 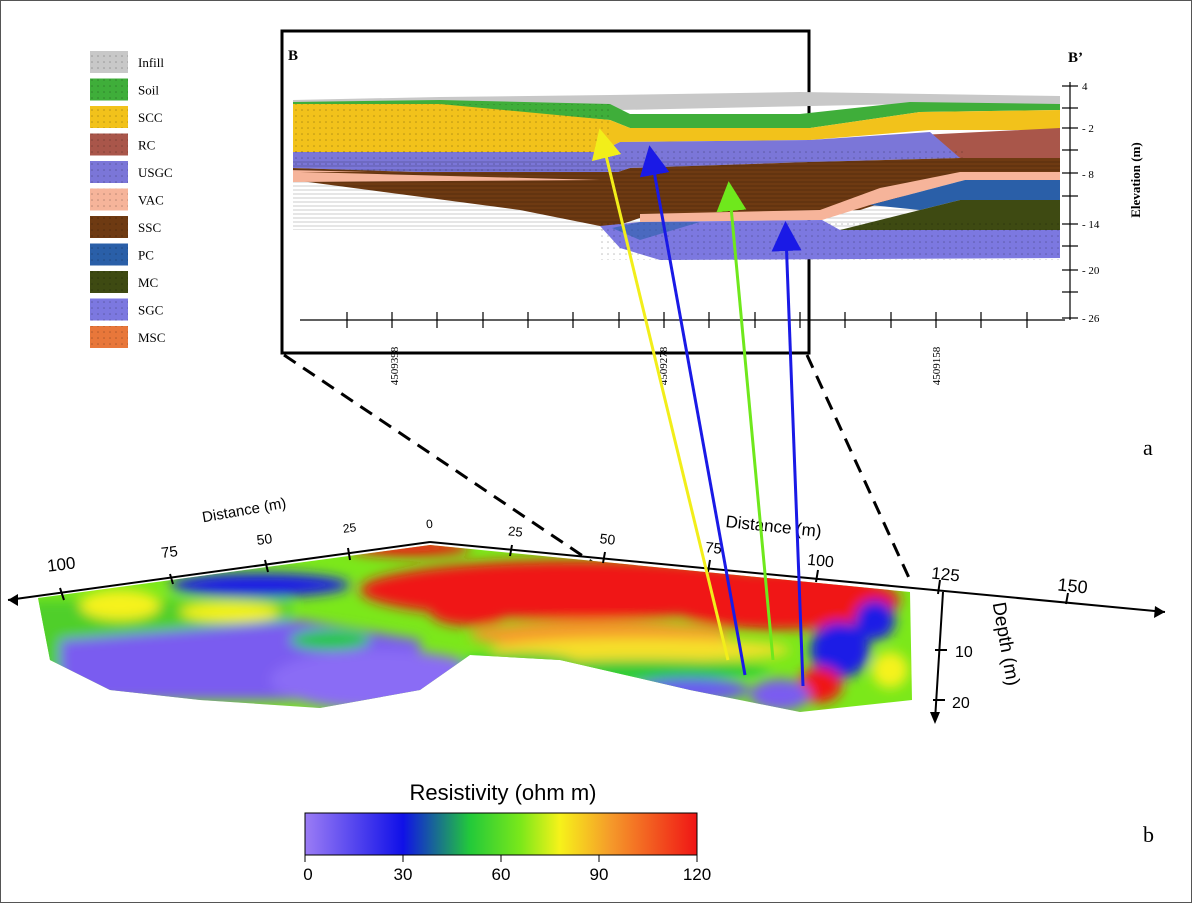 I want to click on right-distance-label: Distance (m), so click(x=774, y=526).